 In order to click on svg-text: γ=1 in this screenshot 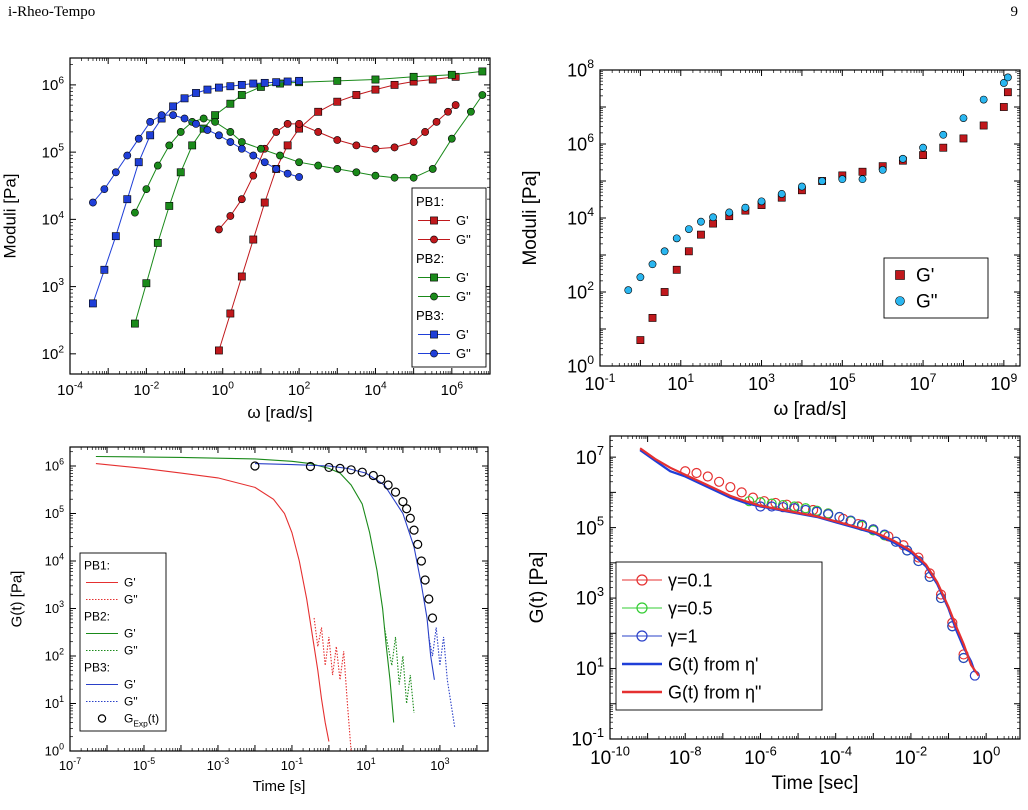, I will do `click(683, 636)`.